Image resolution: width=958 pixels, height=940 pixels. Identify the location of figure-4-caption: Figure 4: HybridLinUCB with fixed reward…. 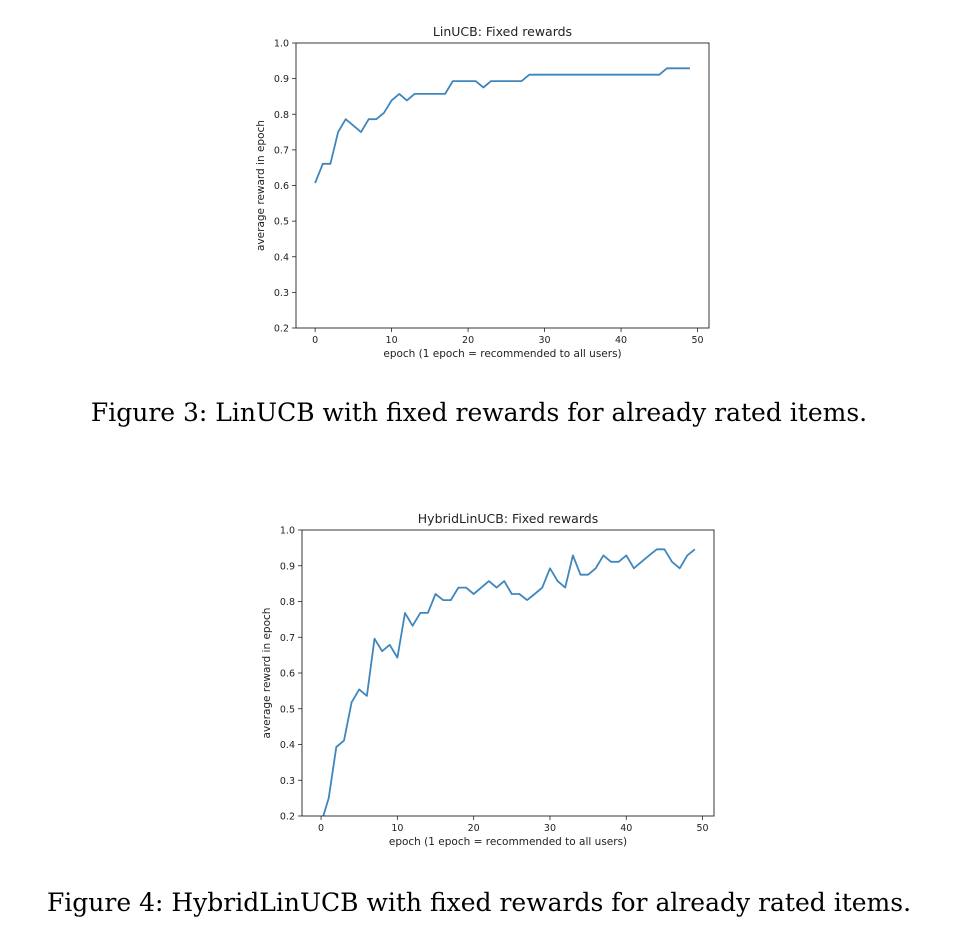
(479, 902).